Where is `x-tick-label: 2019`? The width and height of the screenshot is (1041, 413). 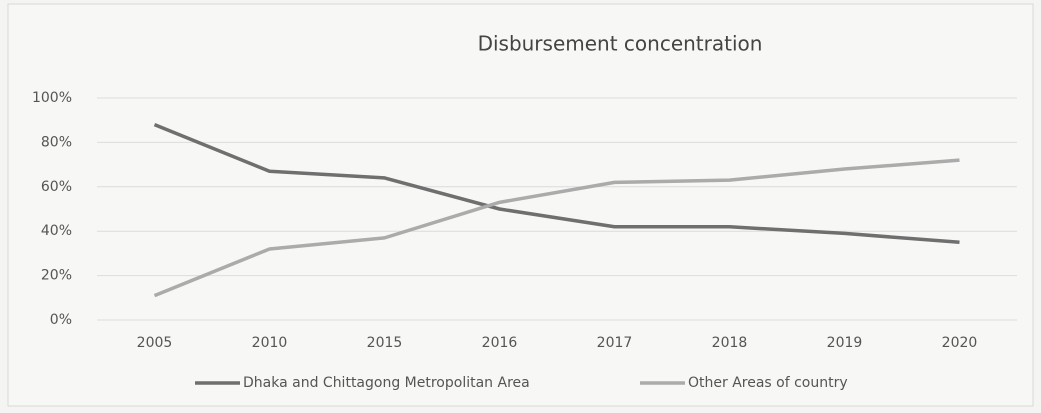 x-tick-label: 2019 is located at coordinates (845, 343).